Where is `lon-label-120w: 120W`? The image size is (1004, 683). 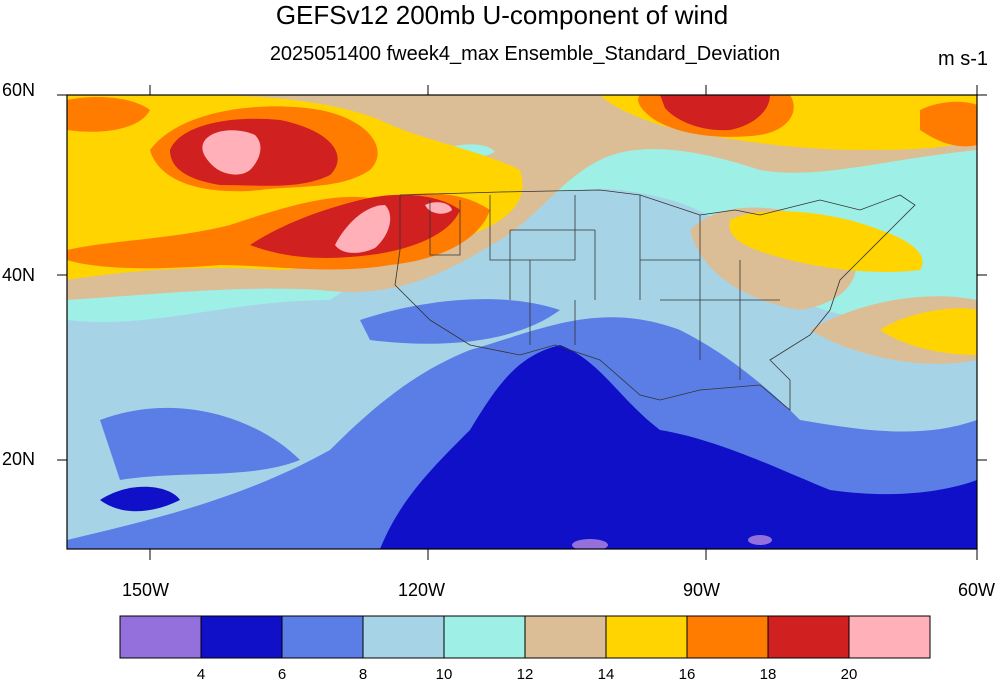
lon-label-120w: 120W is located at coordinates (422, 590).